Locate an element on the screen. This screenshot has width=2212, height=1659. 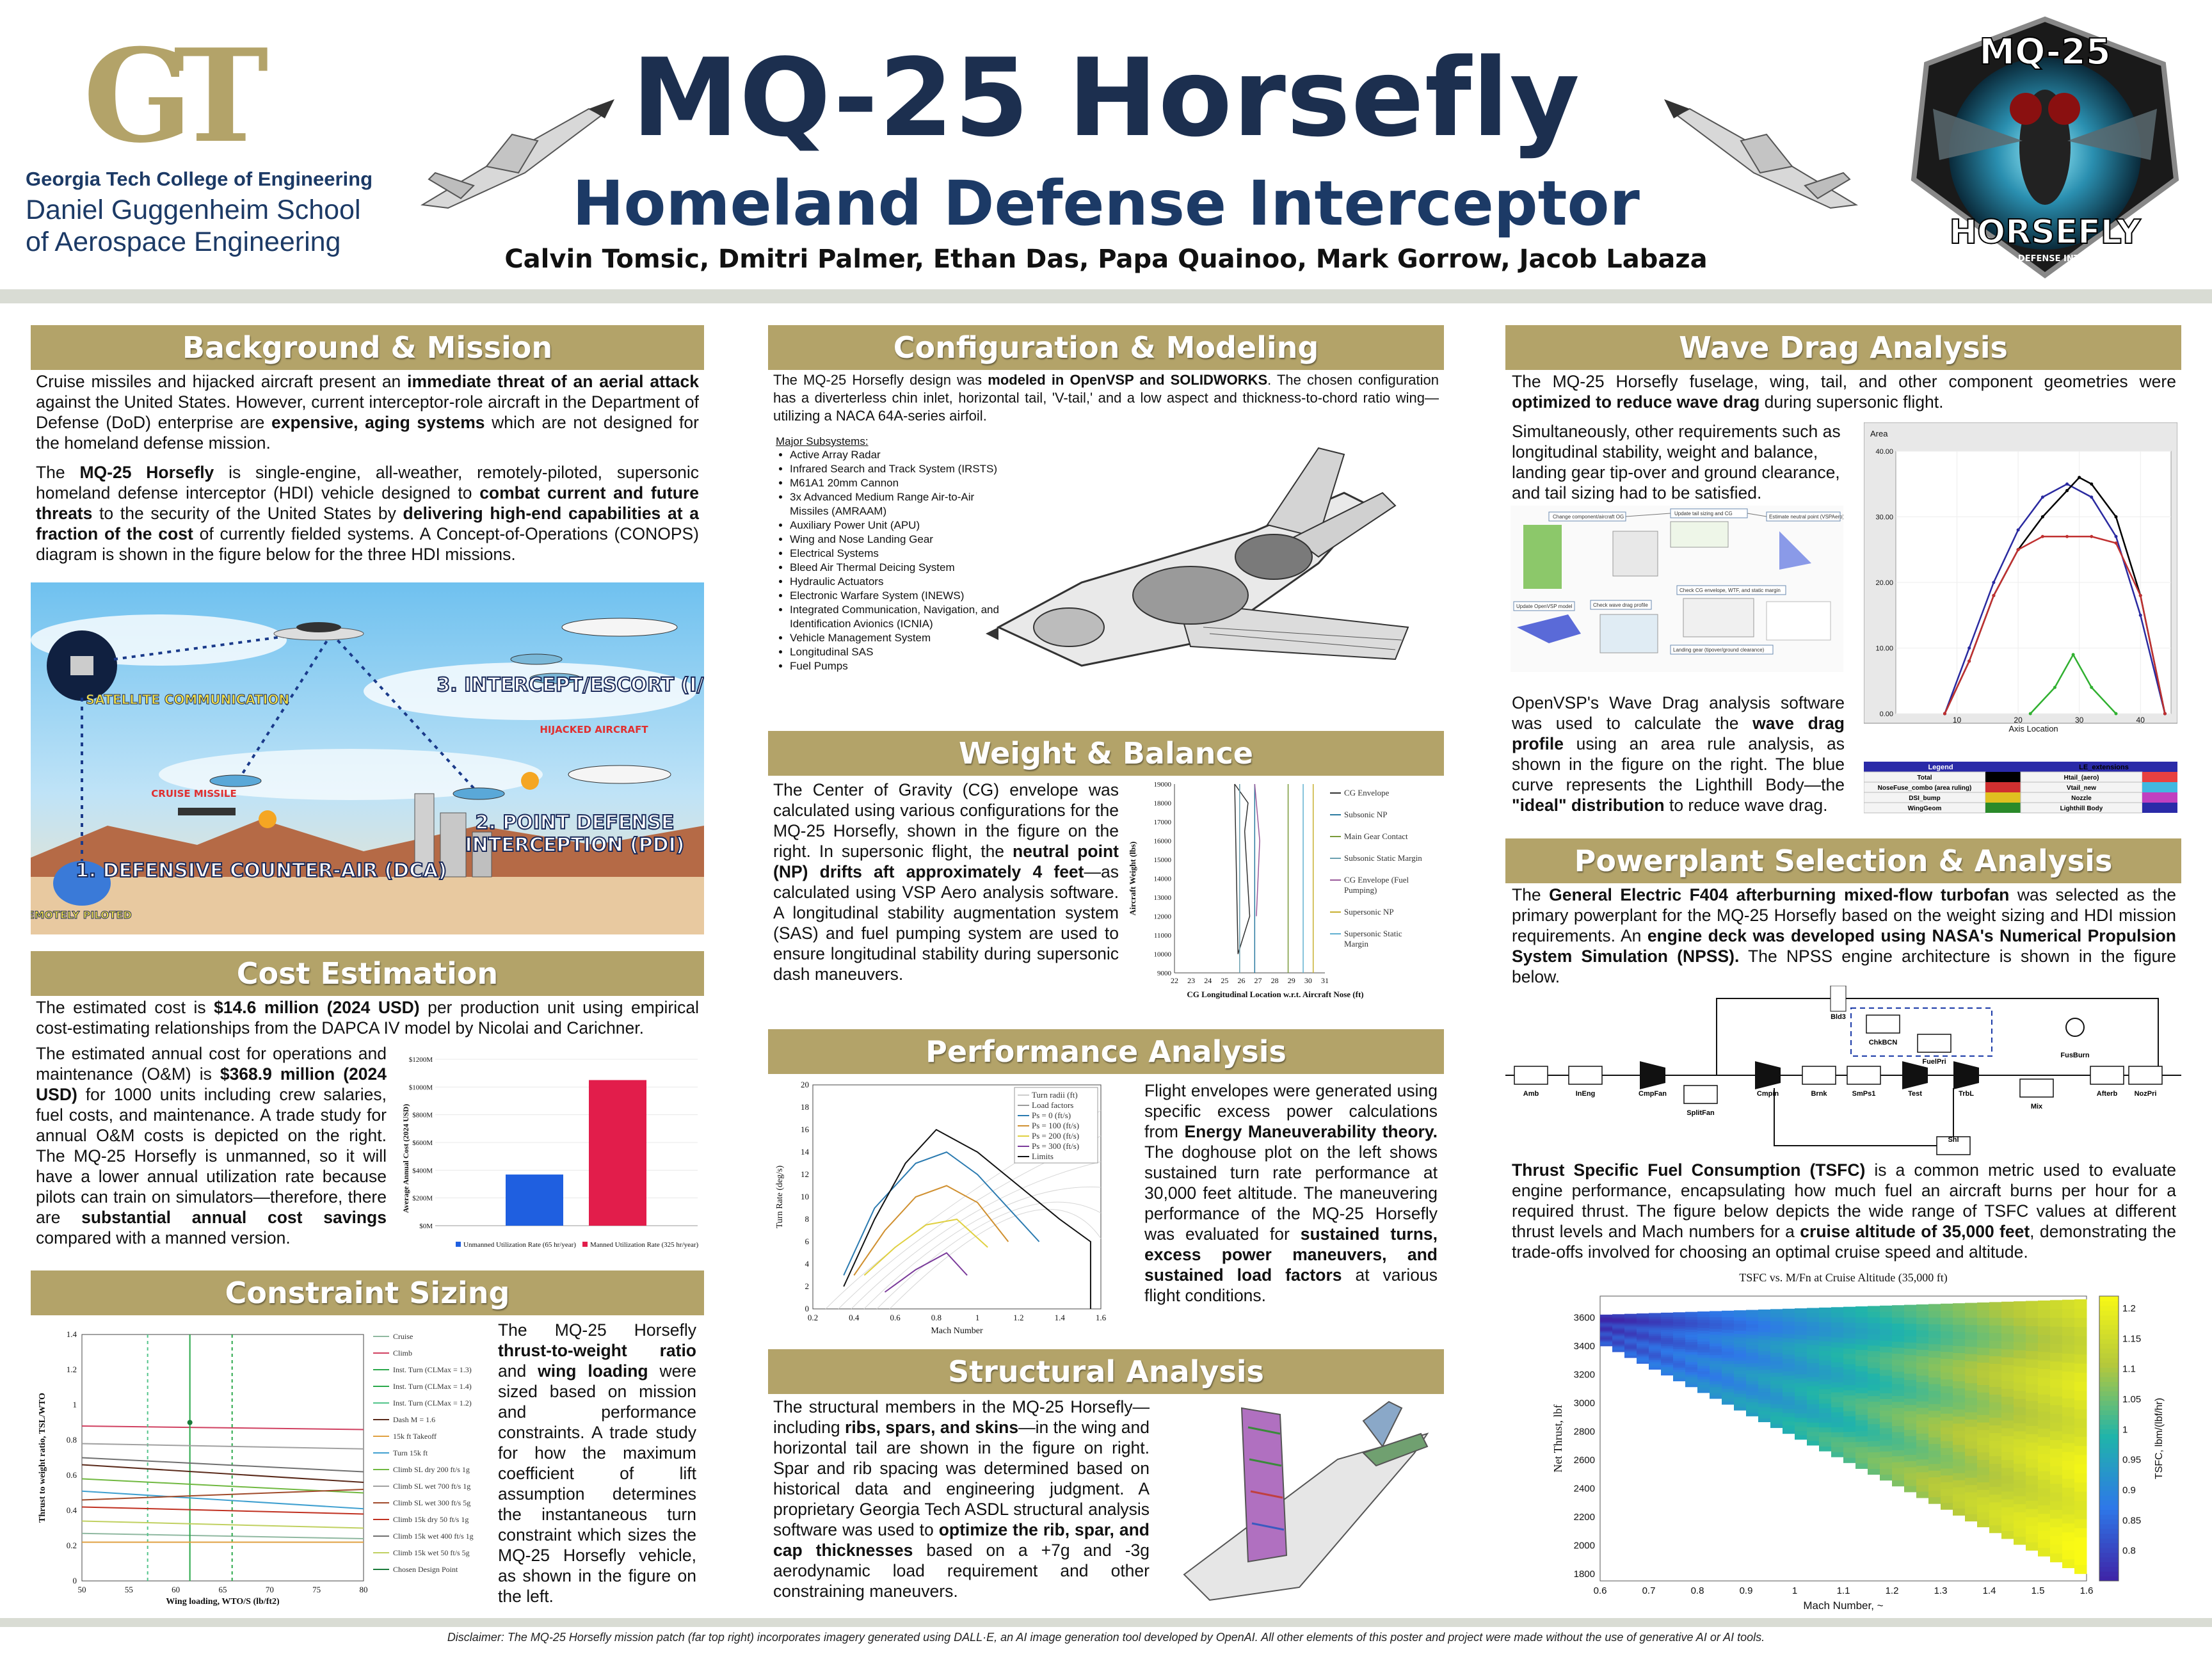
turn-radius-curve is located at coordinates (976, 1235).